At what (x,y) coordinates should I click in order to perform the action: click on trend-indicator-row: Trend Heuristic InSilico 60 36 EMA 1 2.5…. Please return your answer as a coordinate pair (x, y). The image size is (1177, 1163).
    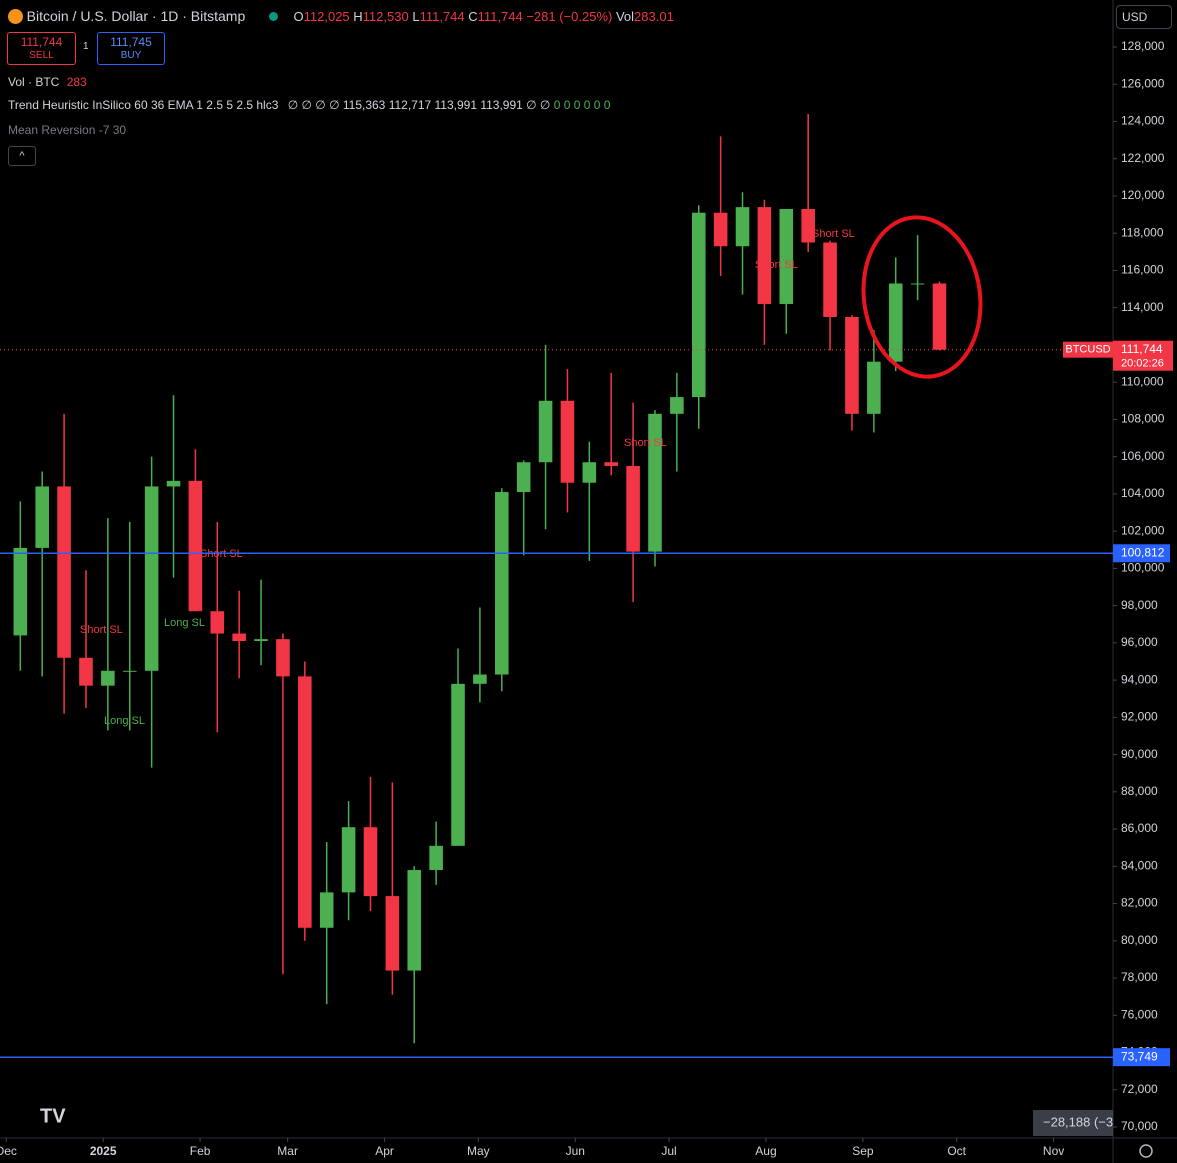
    Looking at the image, I should click on (309, 105).